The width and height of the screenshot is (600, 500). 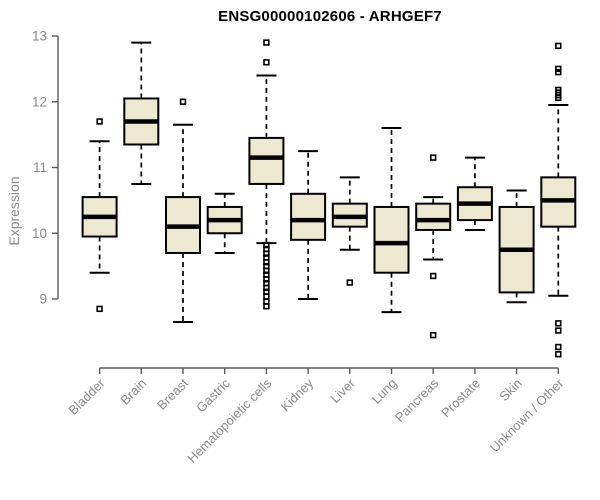 I want to click on box-hematopoietic-cells, so click(x=266, y=174).